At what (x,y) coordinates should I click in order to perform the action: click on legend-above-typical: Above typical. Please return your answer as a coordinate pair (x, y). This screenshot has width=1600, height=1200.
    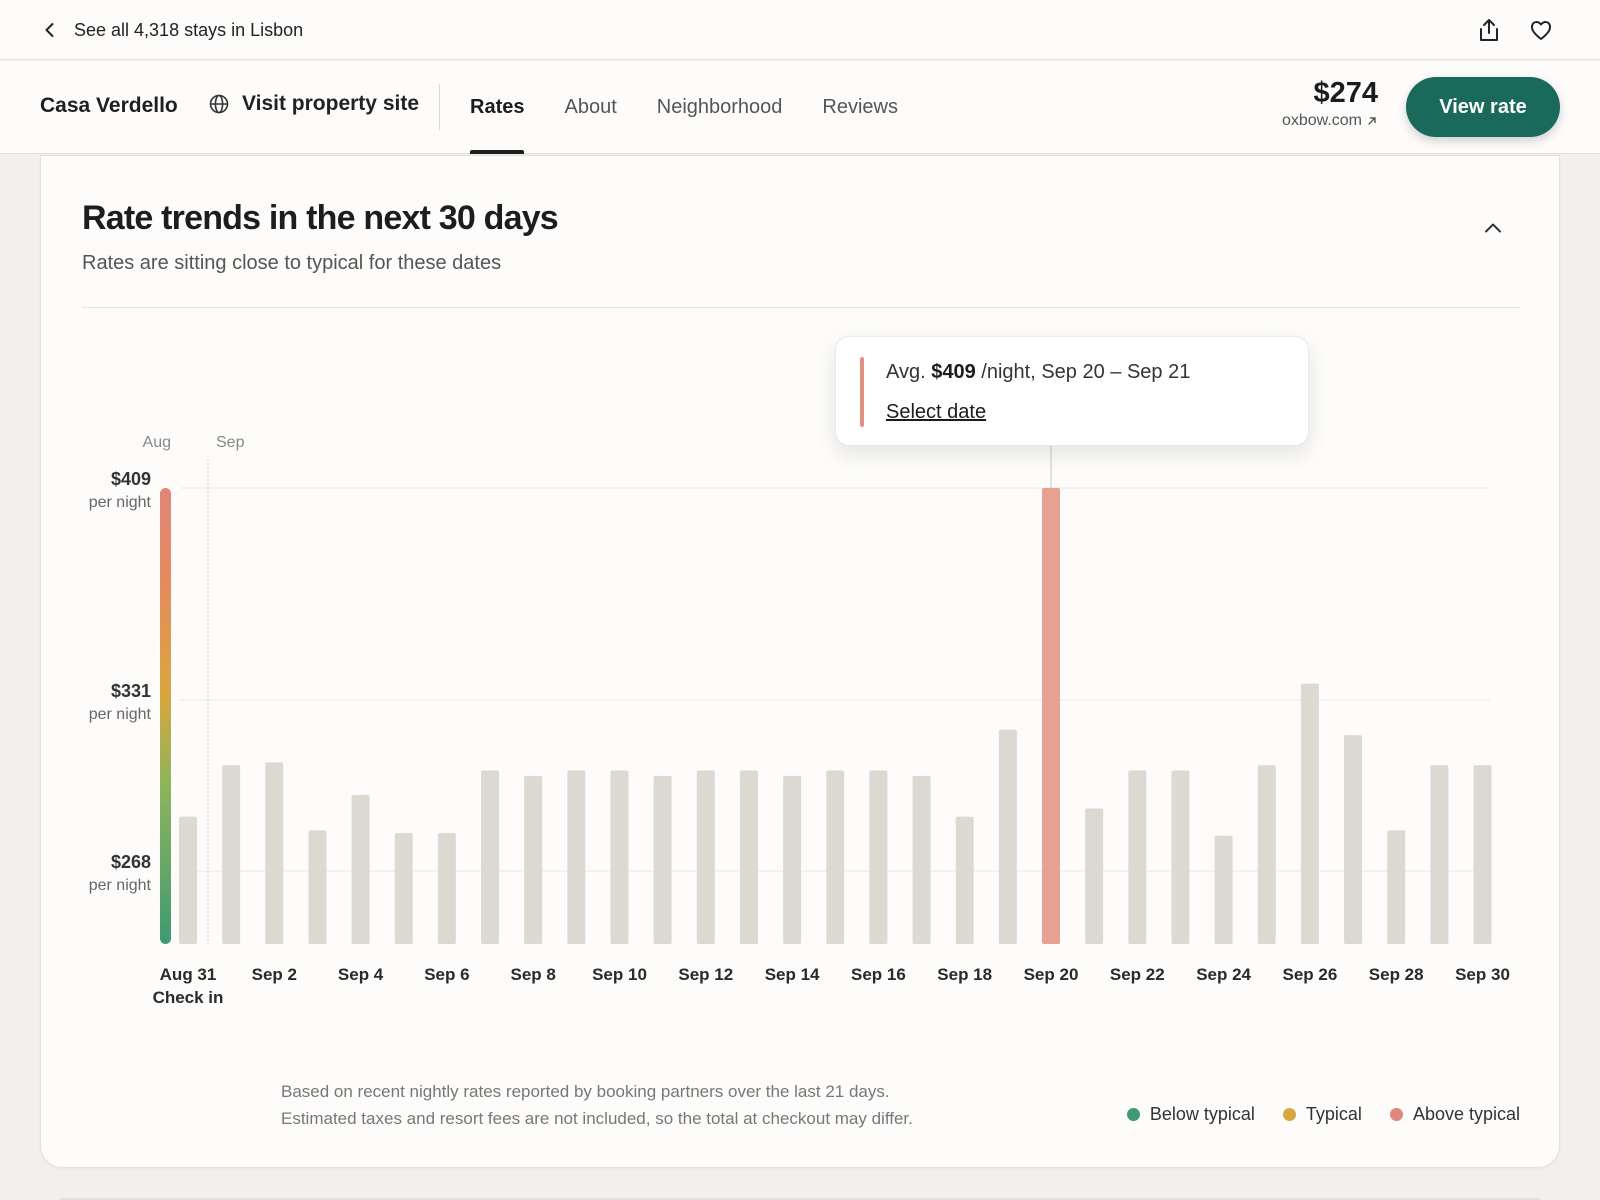
    Looking at the image, I should click on (1454, 1114).